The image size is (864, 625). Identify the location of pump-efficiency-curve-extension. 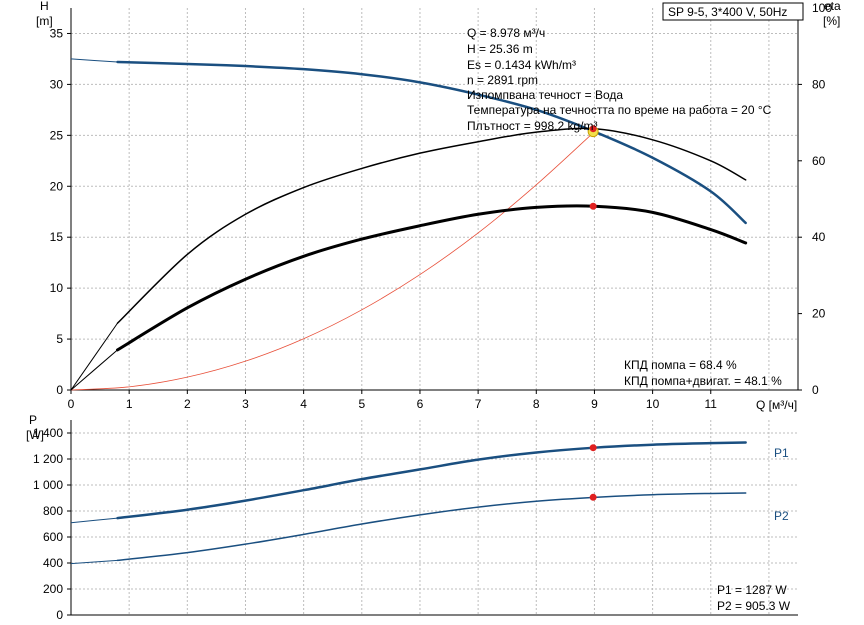
(94, 356).